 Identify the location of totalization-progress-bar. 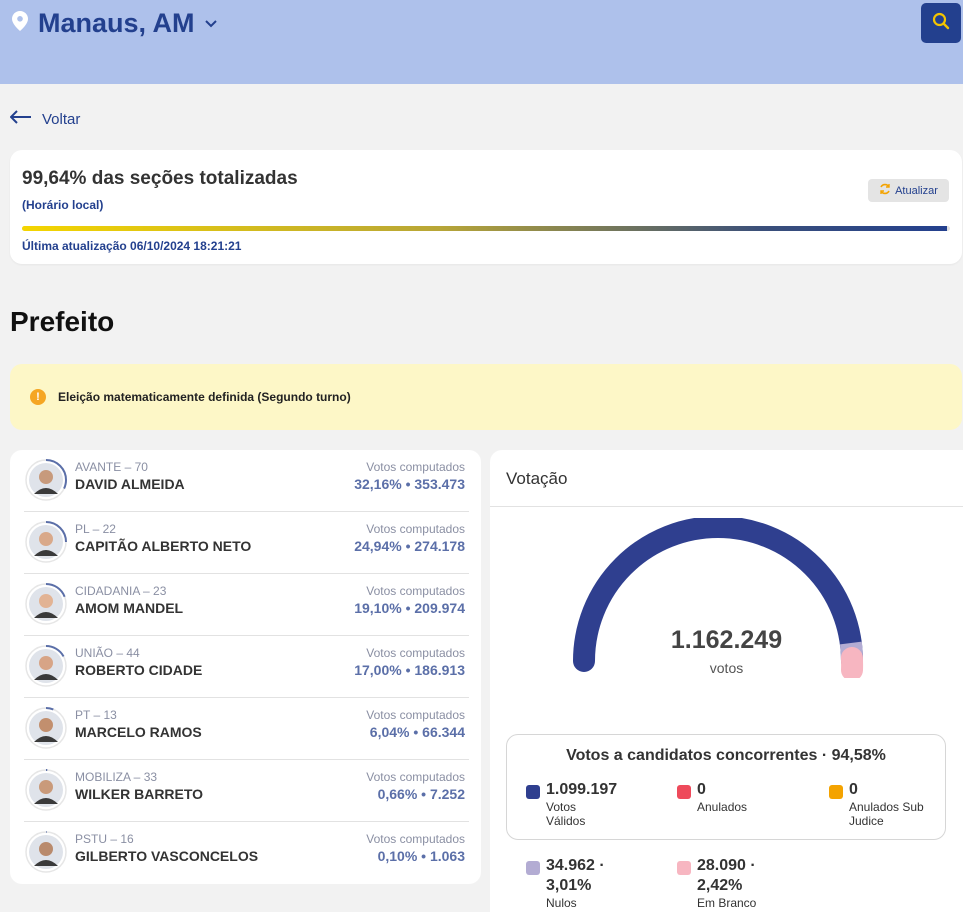
(486, 228).